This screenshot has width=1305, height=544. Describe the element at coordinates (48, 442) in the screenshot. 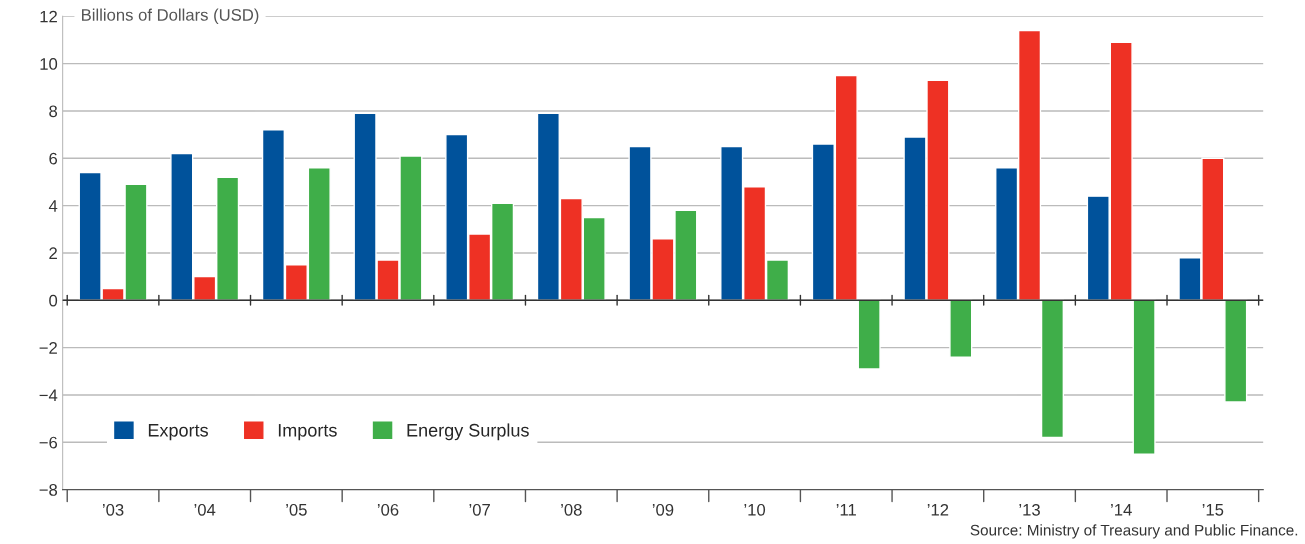

I see `y-tick-label: −6` at that location.